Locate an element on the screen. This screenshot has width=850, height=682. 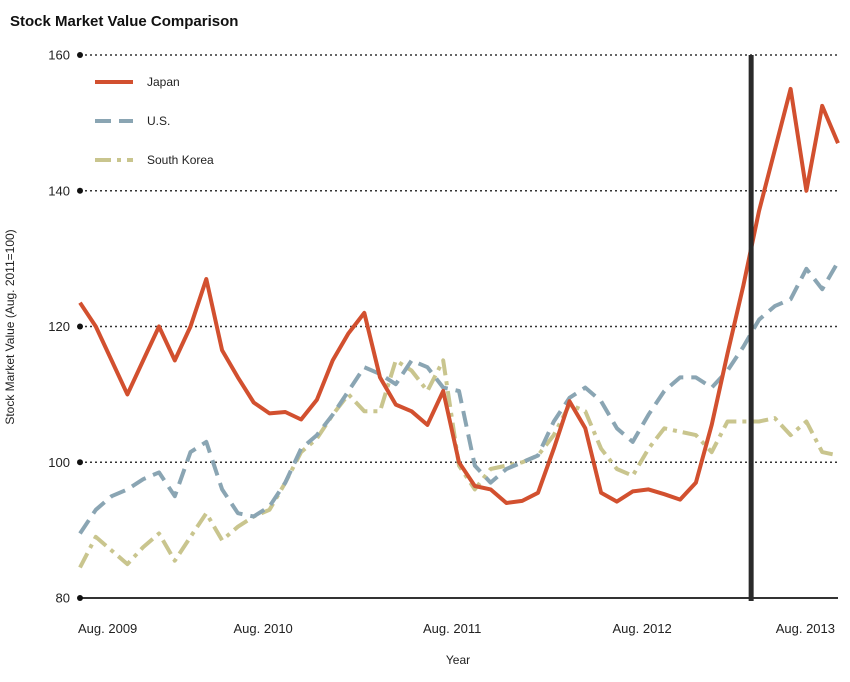
y-tick-label: 80 is located at coordinates (63, 598).